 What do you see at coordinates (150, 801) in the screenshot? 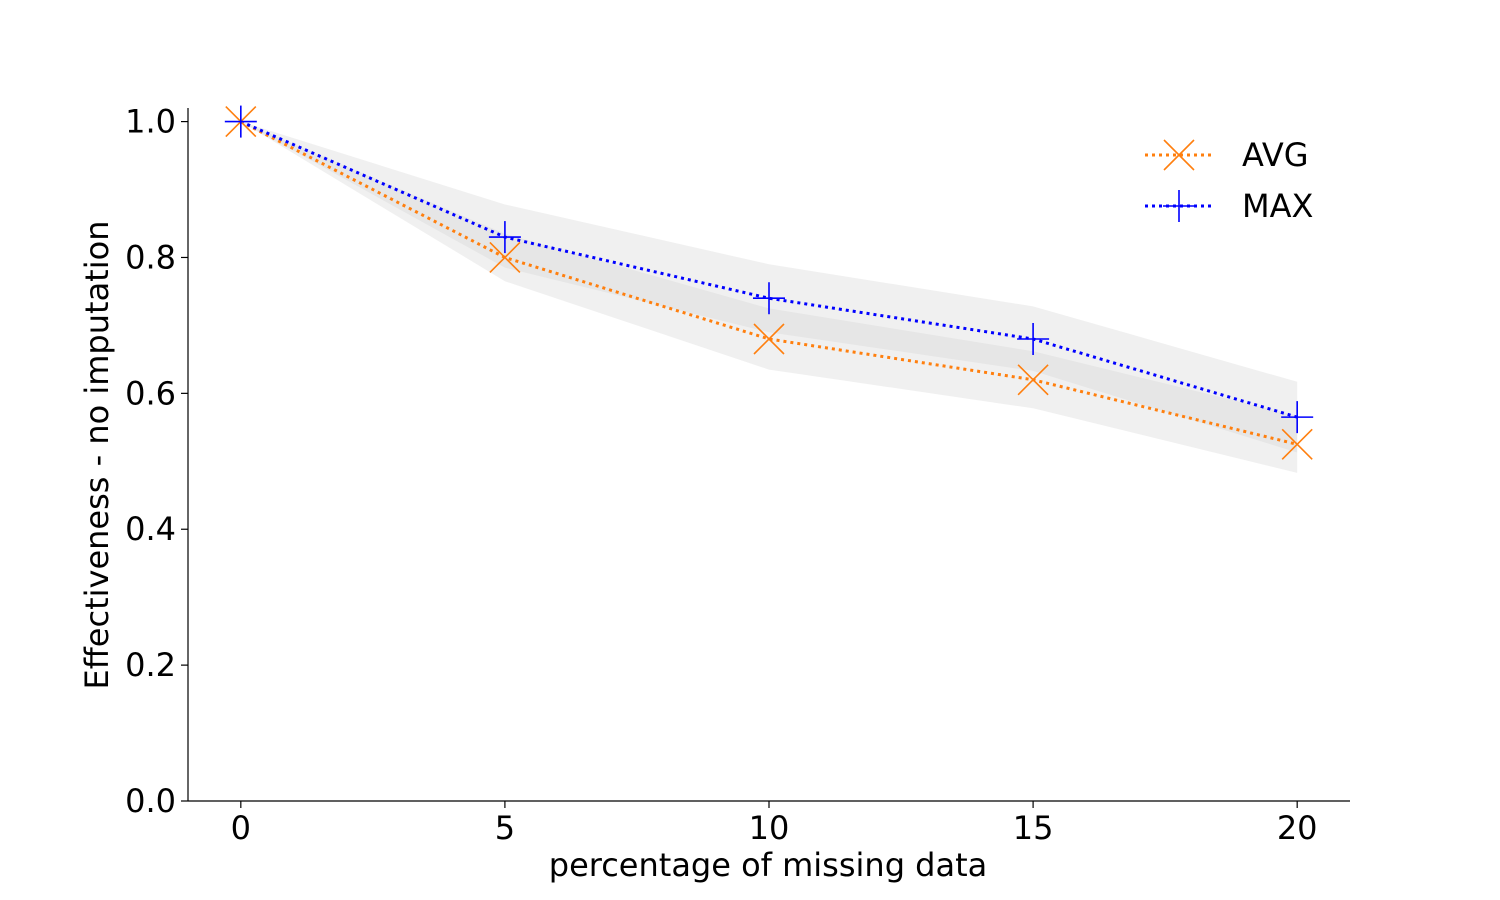
I see `y-tick-label: 0.0` at bounding box center [150, 801].